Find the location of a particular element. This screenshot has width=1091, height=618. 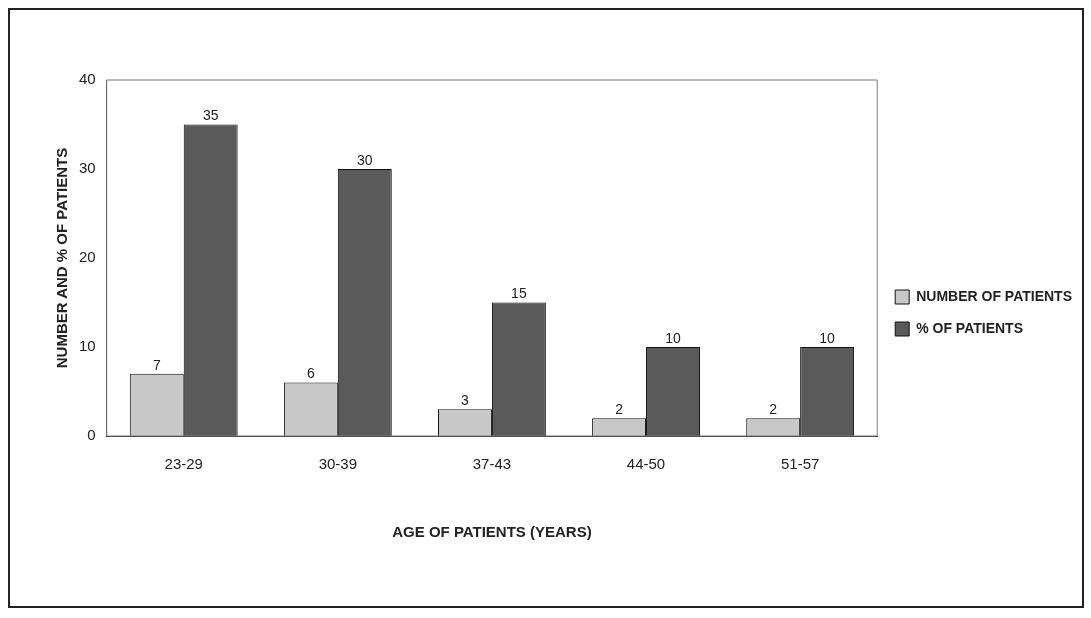

legend-label: % OF PATIENTS is located at coordinates (970, 327).